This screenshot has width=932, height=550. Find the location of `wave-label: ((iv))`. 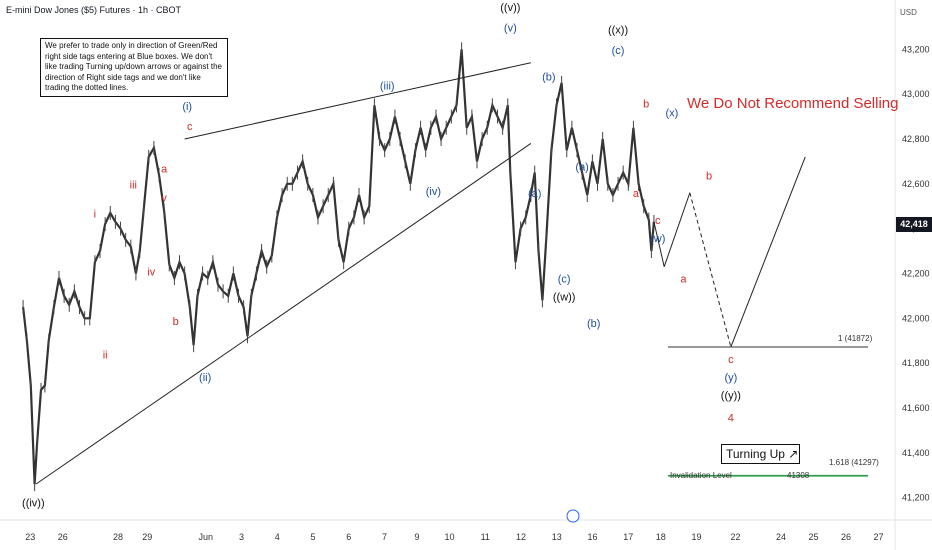

wave-label: ((iv)) is located at coordinates (33, 504).